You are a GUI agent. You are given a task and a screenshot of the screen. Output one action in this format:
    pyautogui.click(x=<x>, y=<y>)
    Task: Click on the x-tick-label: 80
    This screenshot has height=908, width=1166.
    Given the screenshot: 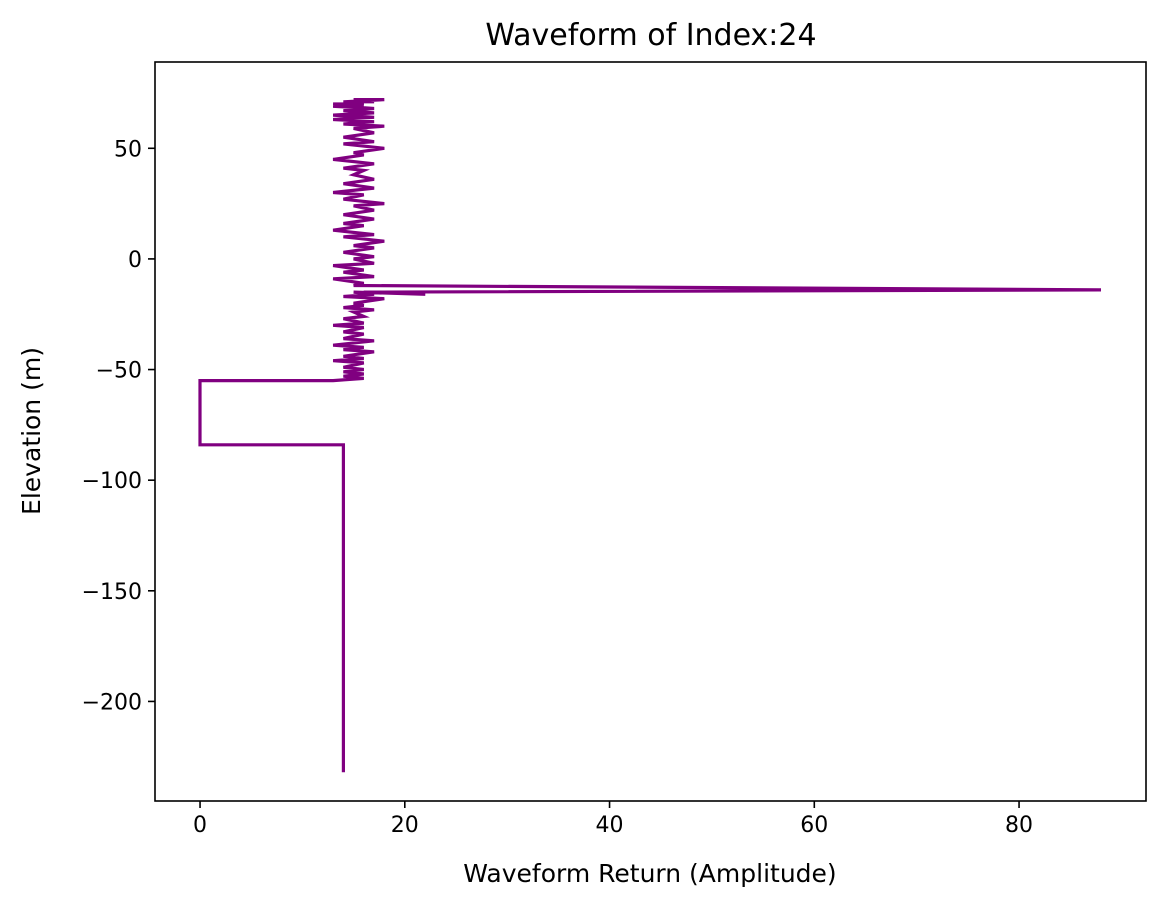 What is the action you would take?
    pyautogui.click(x=1019, y=825)
    